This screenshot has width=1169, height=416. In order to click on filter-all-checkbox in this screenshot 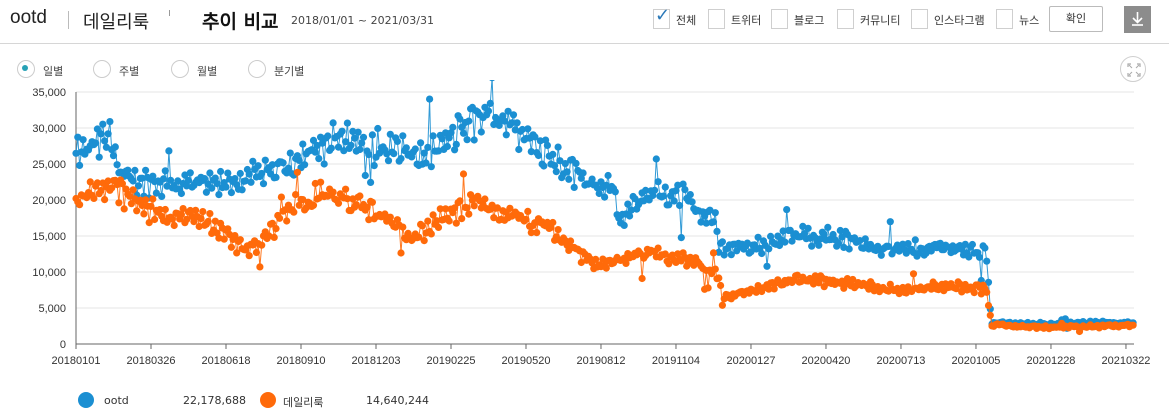, I will do `click(661, 19)`.